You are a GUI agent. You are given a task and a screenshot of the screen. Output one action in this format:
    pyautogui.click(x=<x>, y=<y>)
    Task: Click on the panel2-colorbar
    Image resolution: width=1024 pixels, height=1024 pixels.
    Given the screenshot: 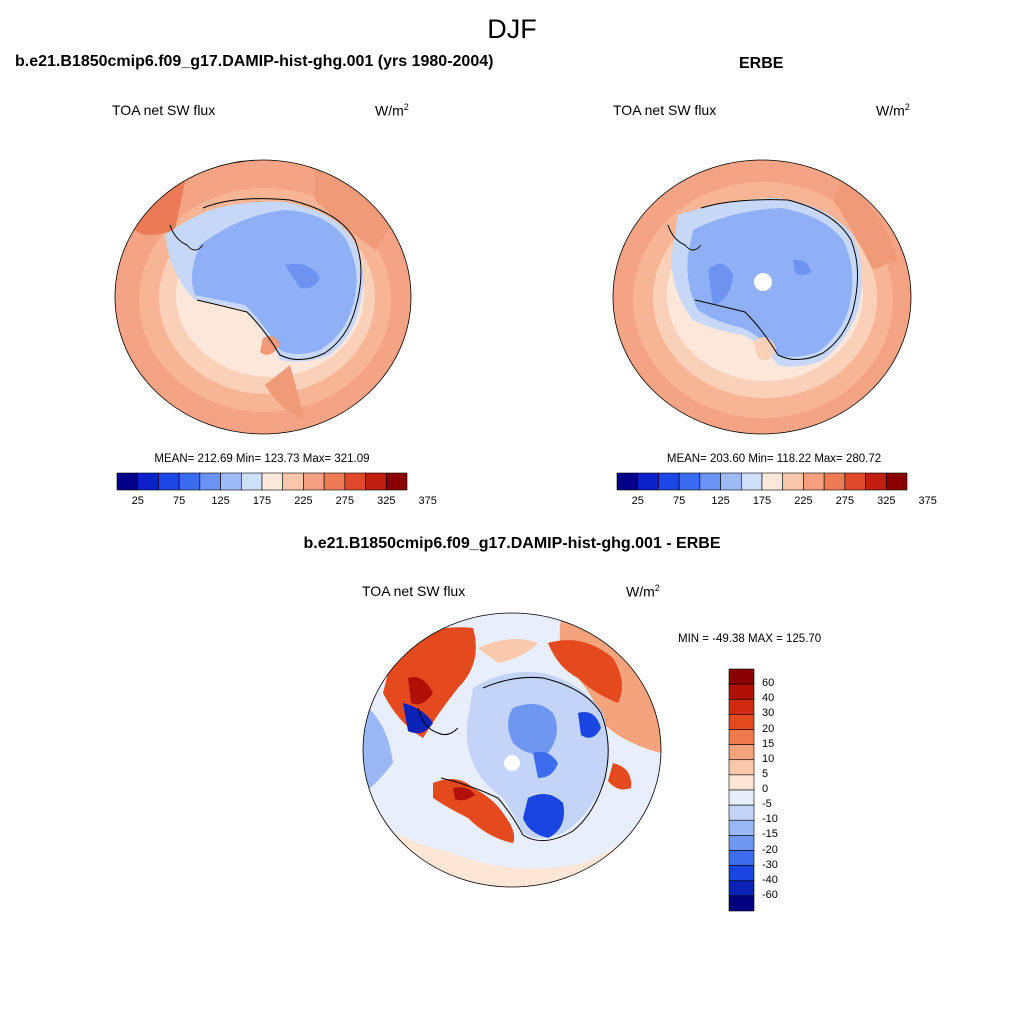 What is the action you would take?
    pyautogui.click(x=762, y=481)
    